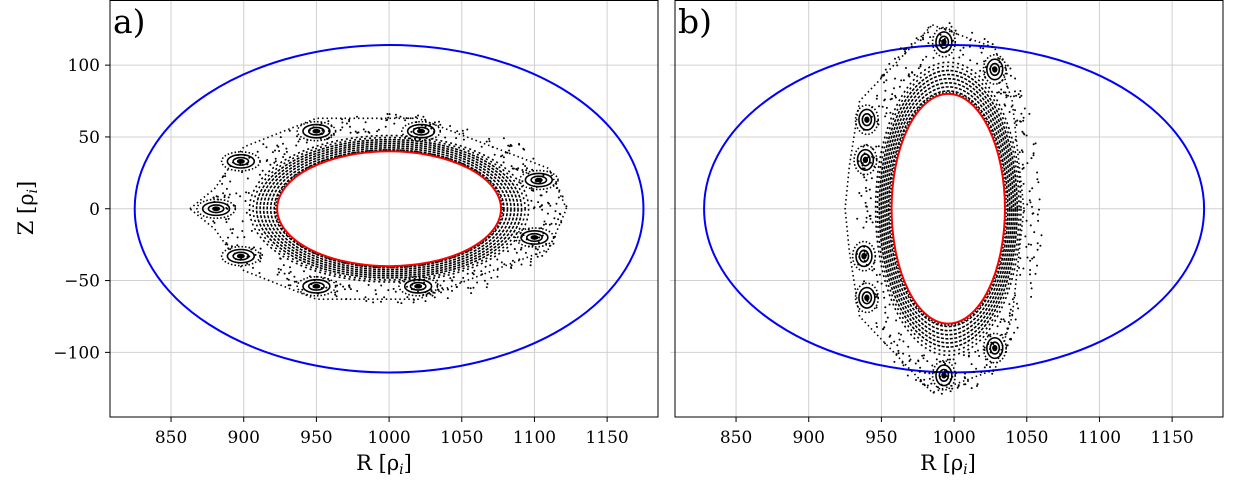 The image size is (1233, 481). I want to click on x-tick-label: 1000, so click(388, 438).